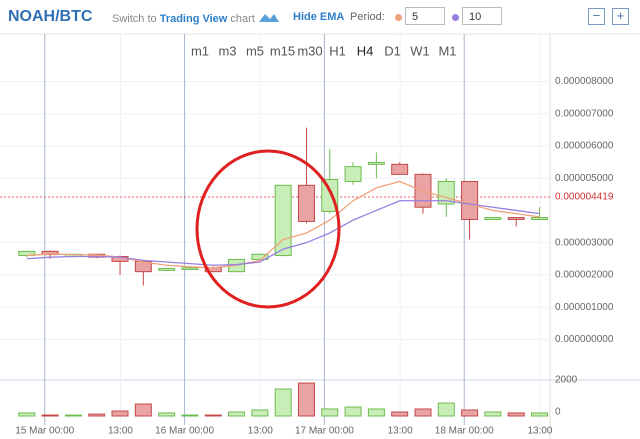  Describe the element at coordinates (50, 16) in the screenshot. I see `pair-title: NOAH/BTC` at that location.